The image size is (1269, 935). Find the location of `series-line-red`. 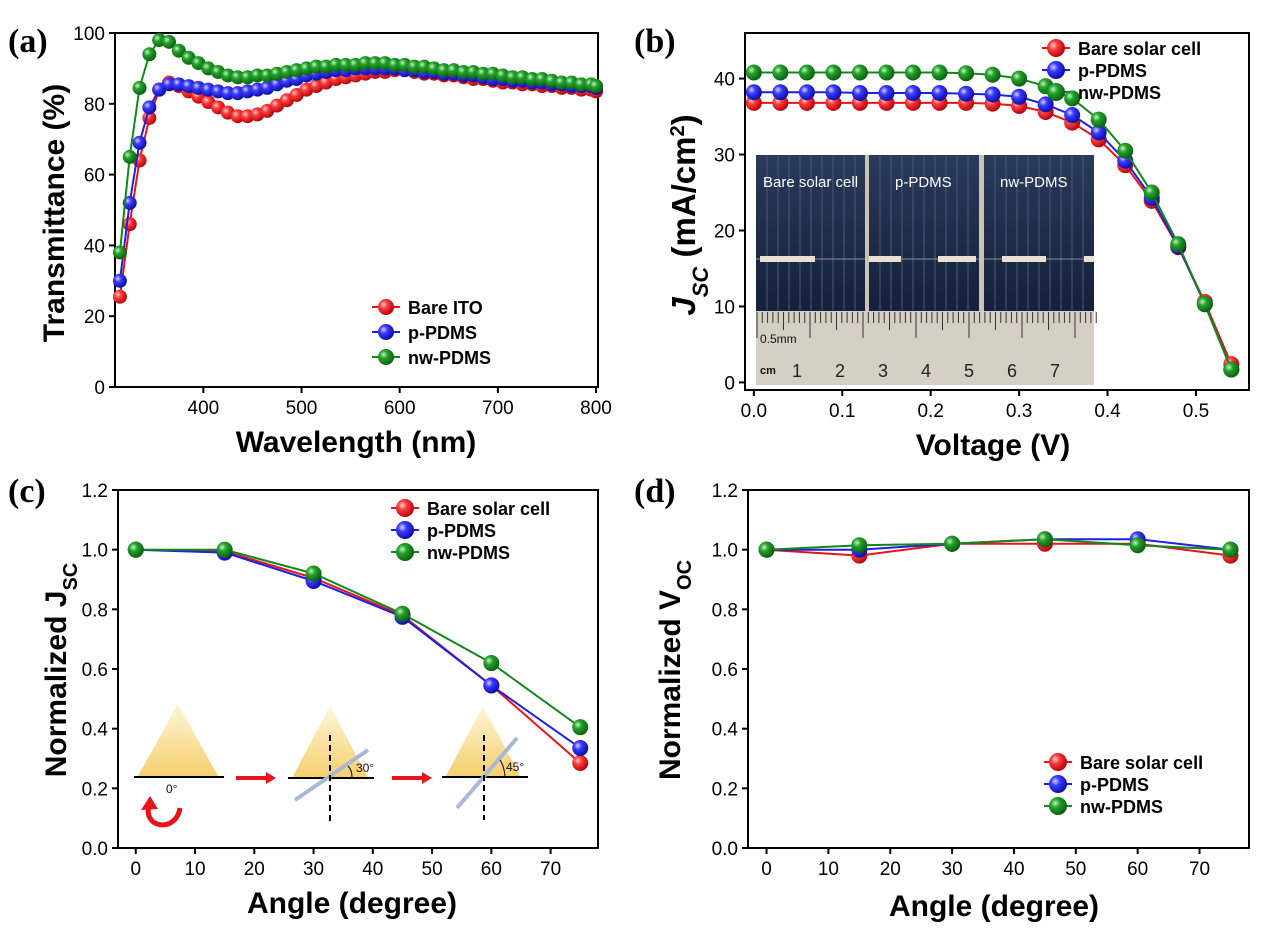

series-line-red is located at coordinates (358, 656).